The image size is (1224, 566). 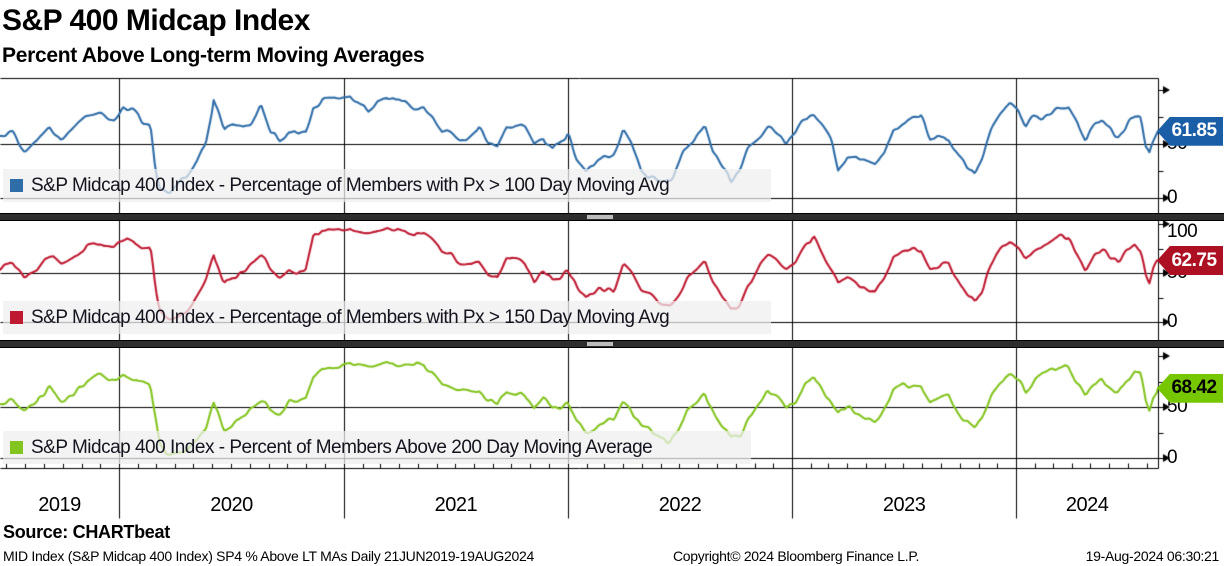 I want to click on chart-title: S&P 400 Midcap Index, so click(x=156, y=20).